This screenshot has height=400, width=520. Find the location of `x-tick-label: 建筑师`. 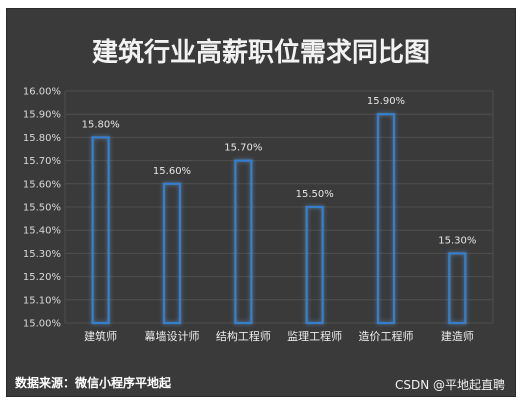

x-tick-label: 建筑师 is located at coordinates (100, 336).